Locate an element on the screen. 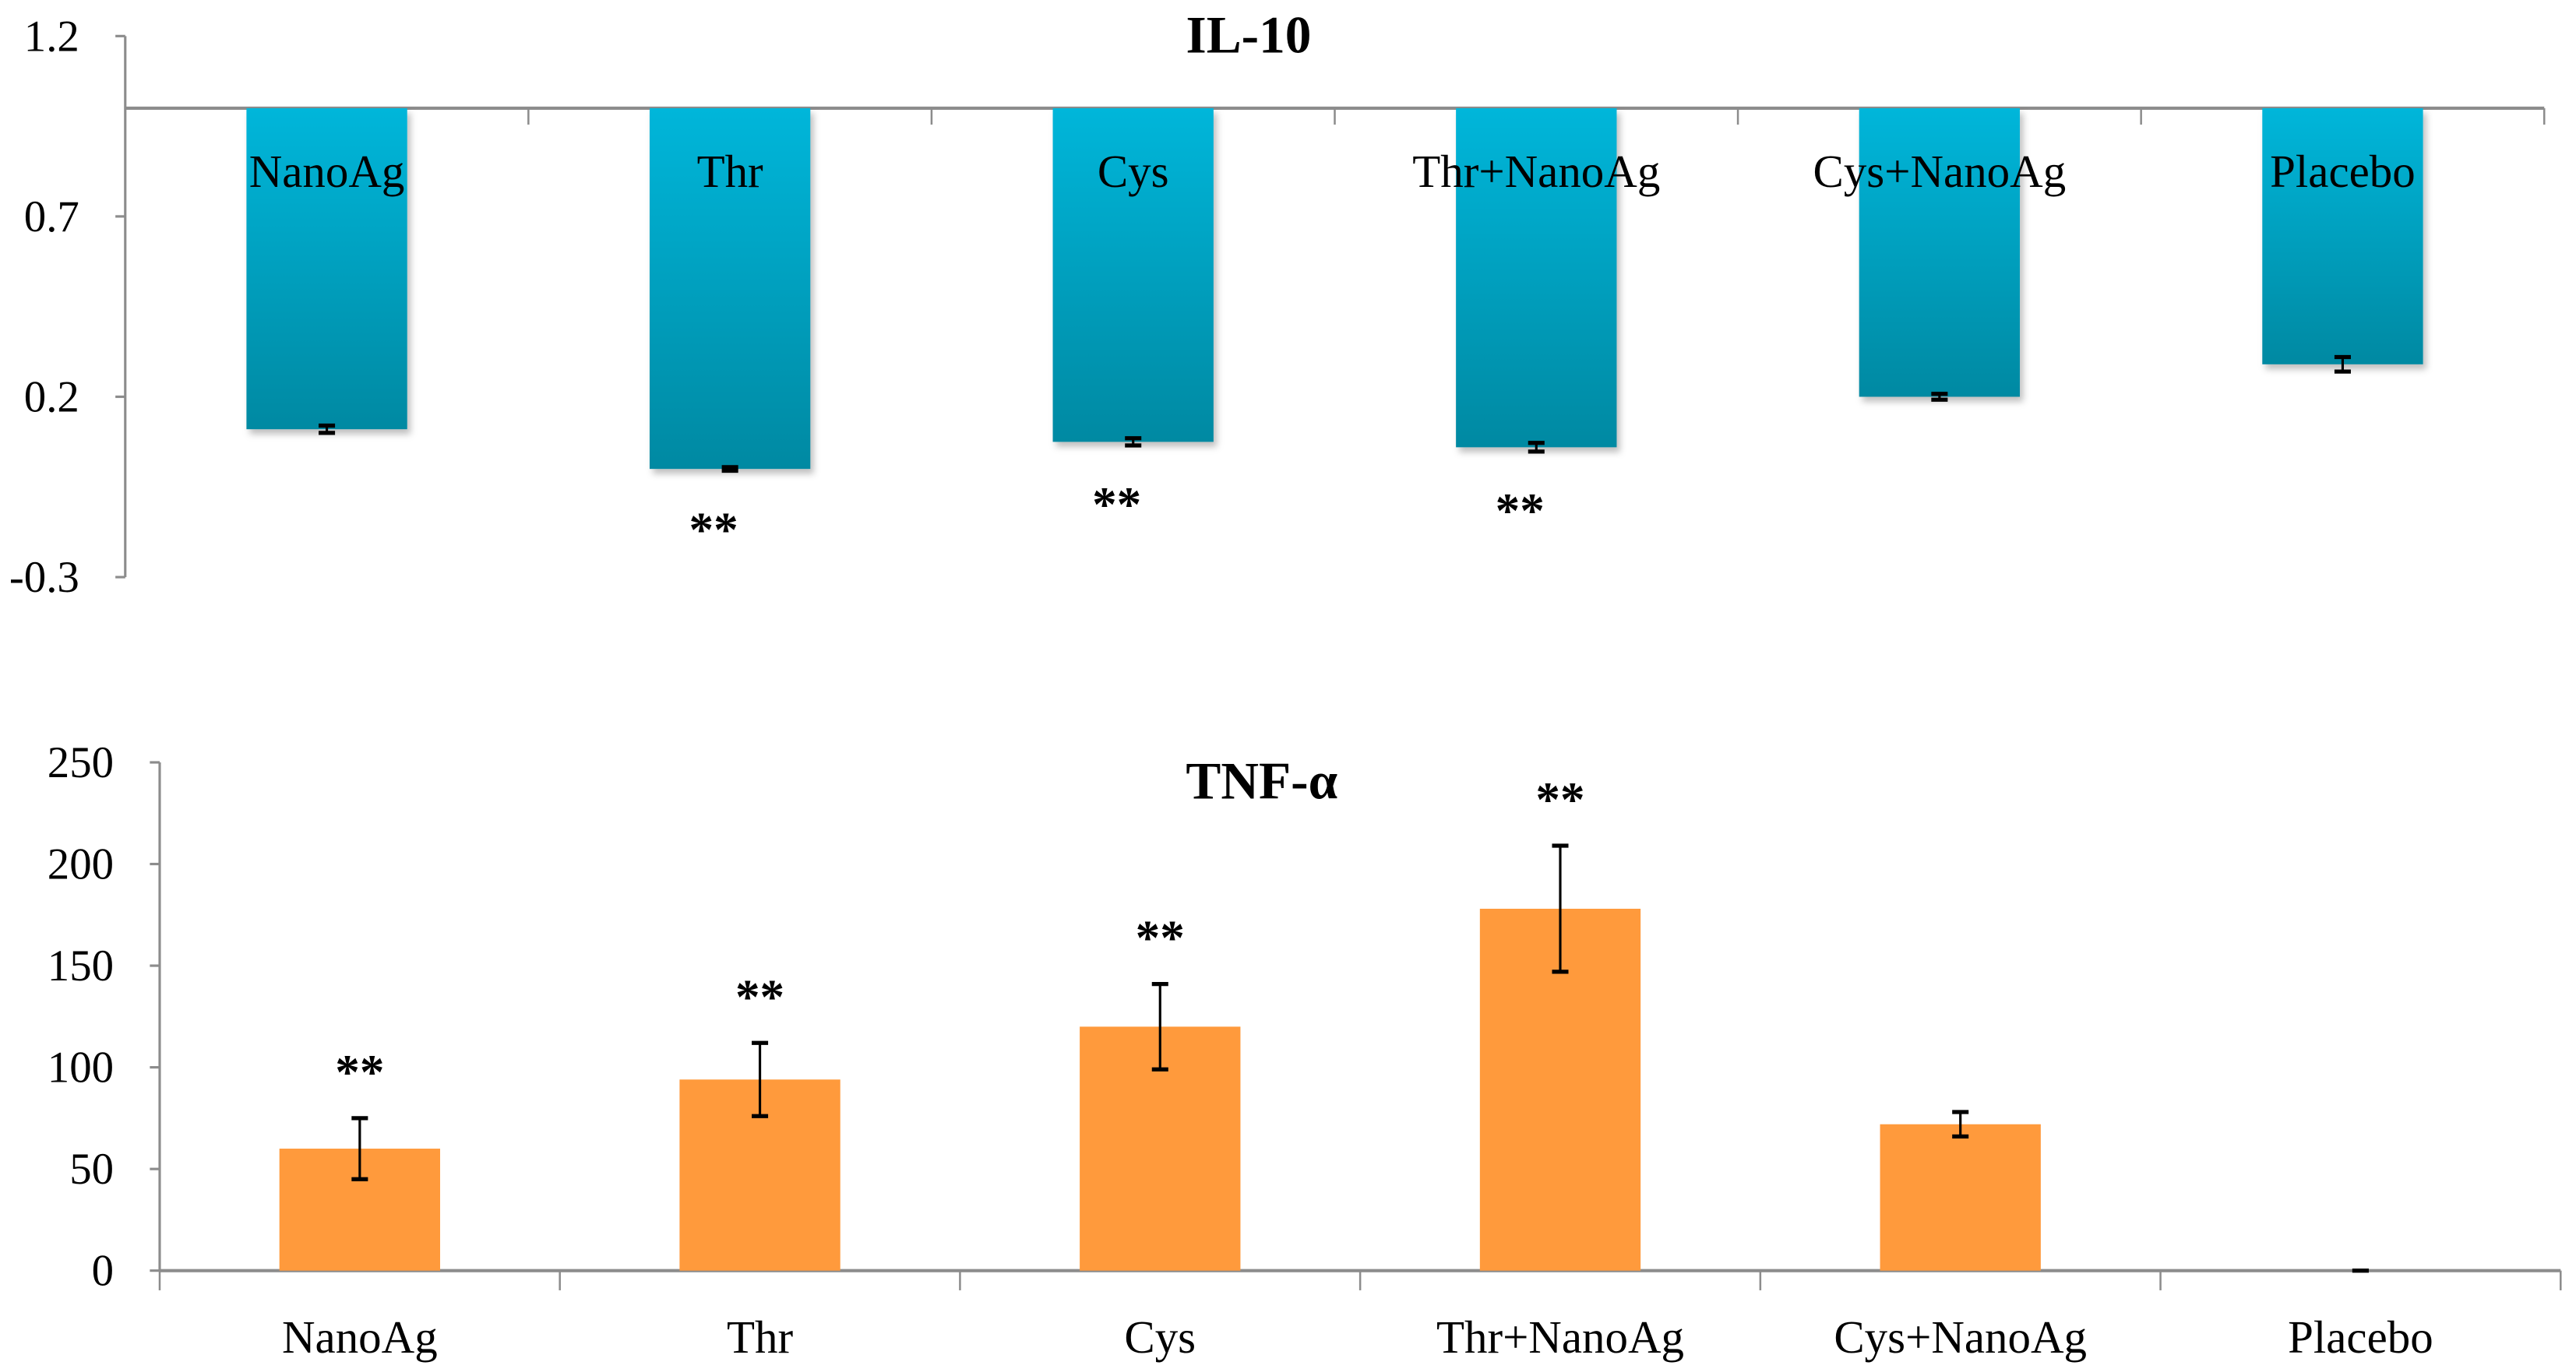 The image size is (2576, 1369). y-tick-label: 0.2 is located at coordinates (52, 397).